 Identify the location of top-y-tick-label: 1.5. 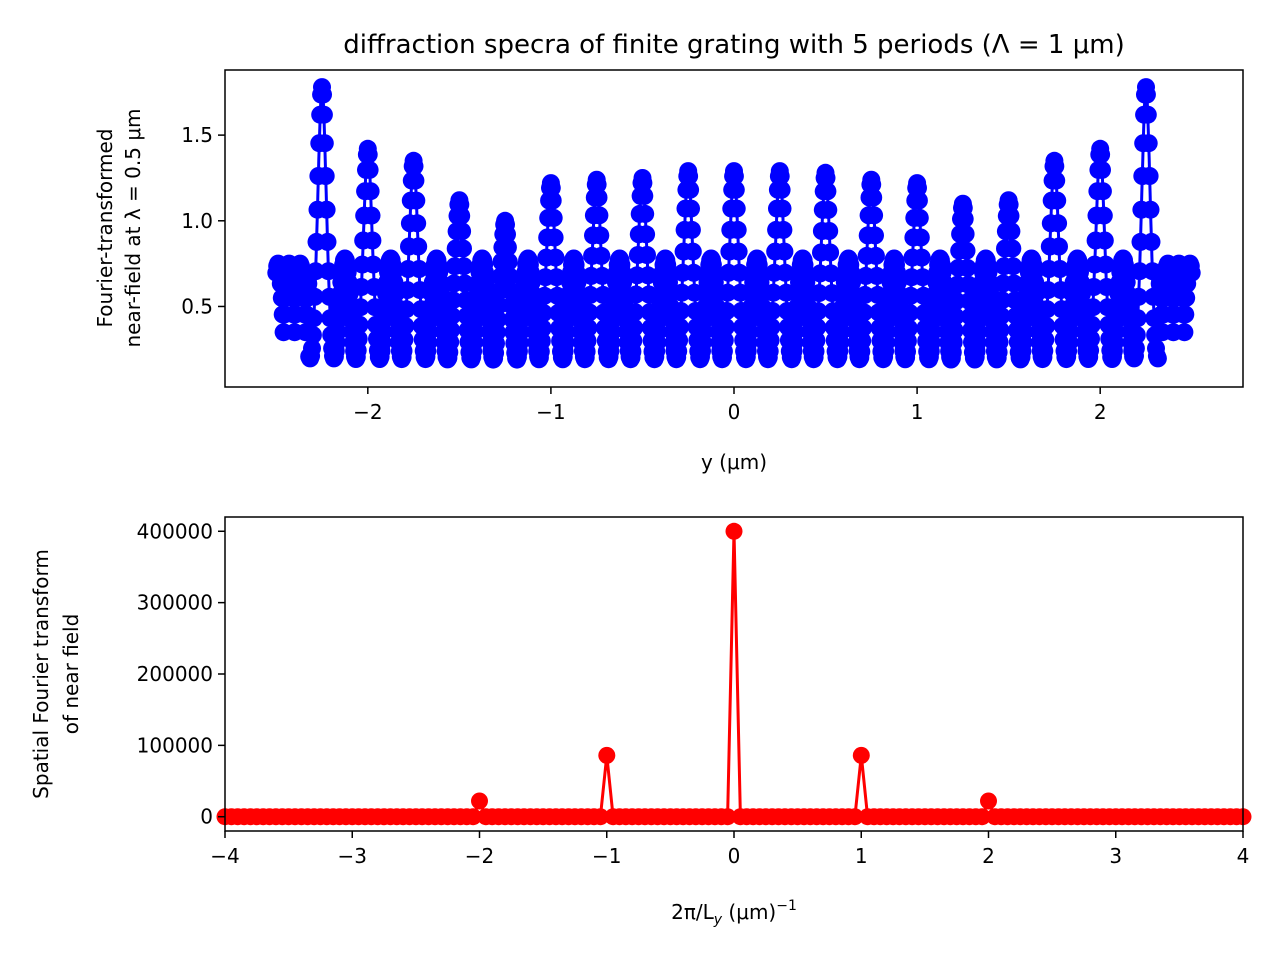
(197, 135).